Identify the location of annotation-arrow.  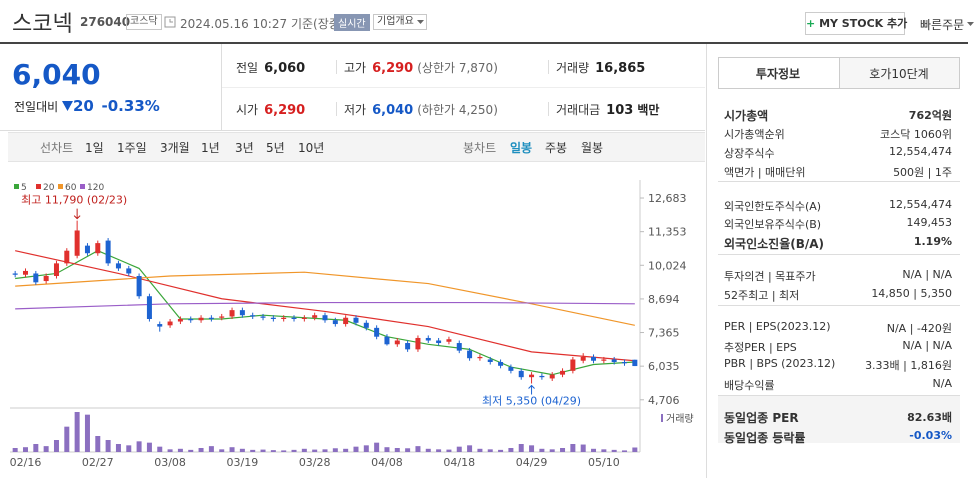
(77, 214).